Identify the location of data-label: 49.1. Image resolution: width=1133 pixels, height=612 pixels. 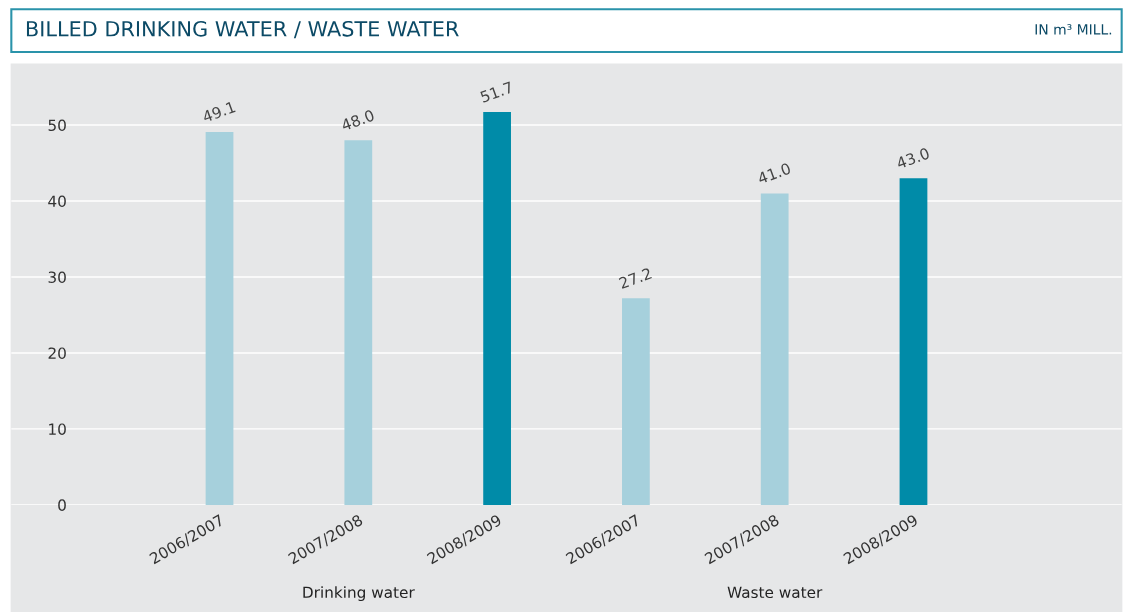
(218, 112).